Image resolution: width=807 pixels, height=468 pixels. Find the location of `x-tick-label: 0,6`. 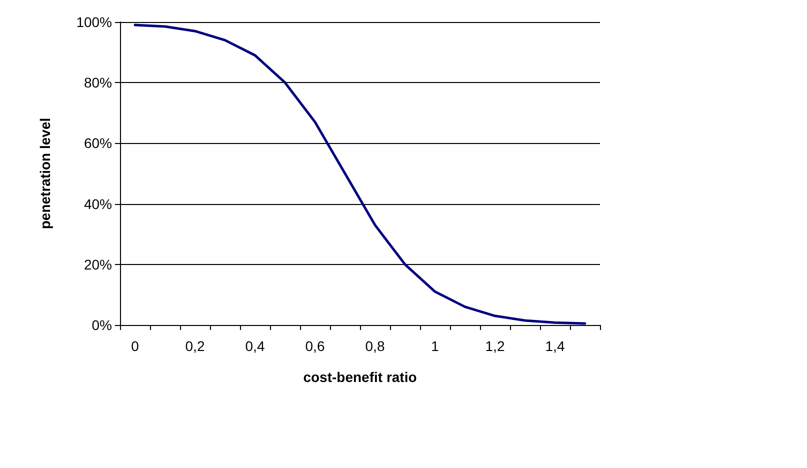

x-tick-label: 0,6 is located at coordinates (315, 346).